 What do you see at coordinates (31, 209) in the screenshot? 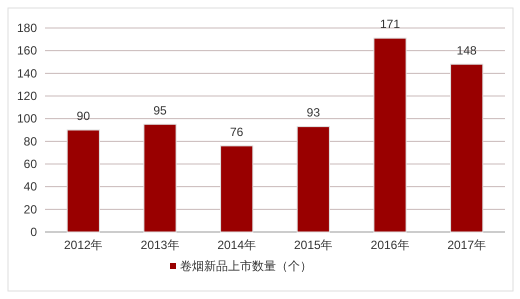
I see `y-tick-label: 20` at bounding box center [31, 209].